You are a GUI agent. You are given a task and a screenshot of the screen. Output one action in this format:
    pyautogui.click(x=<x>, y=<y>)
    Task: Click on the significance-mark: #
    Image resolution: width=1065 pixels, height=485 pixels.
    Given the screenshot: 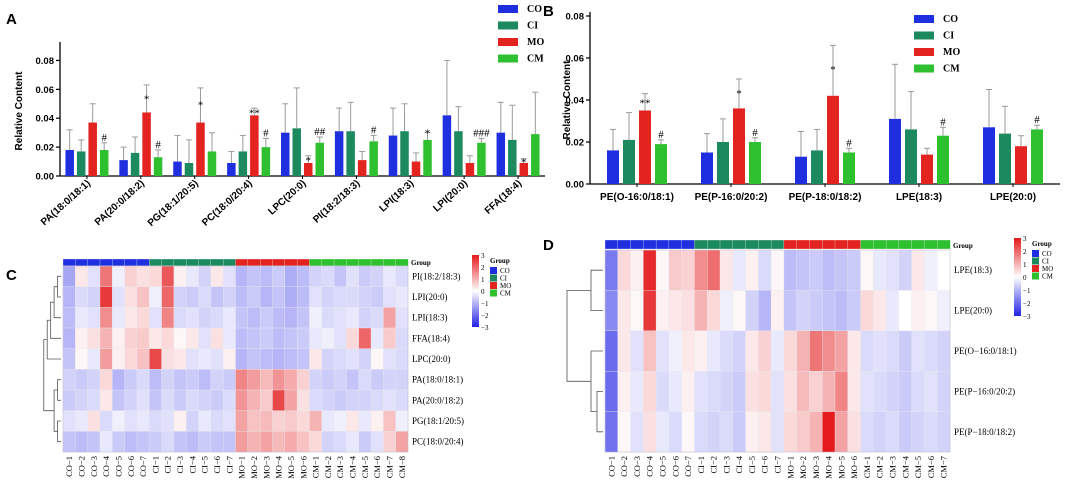 What is the action you would take?
    pyautogui.click(x=104, y=138)
    